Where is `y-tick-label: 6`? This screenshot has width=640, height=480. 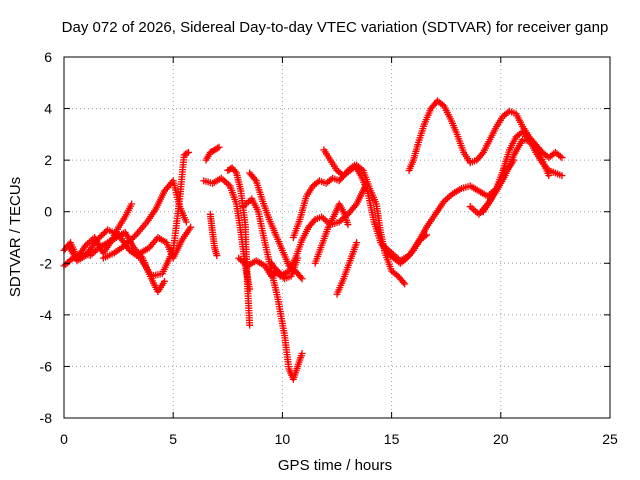
y-tick-label: 6 is located at coordinates (48, 57).